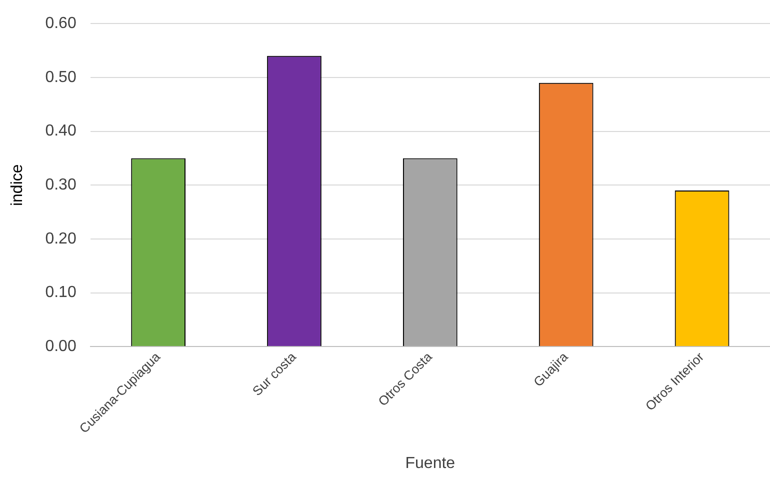  Describe the element at coordinates (60, 185) in the screenshot. I see `y-tick-label: 0.30` at that location.